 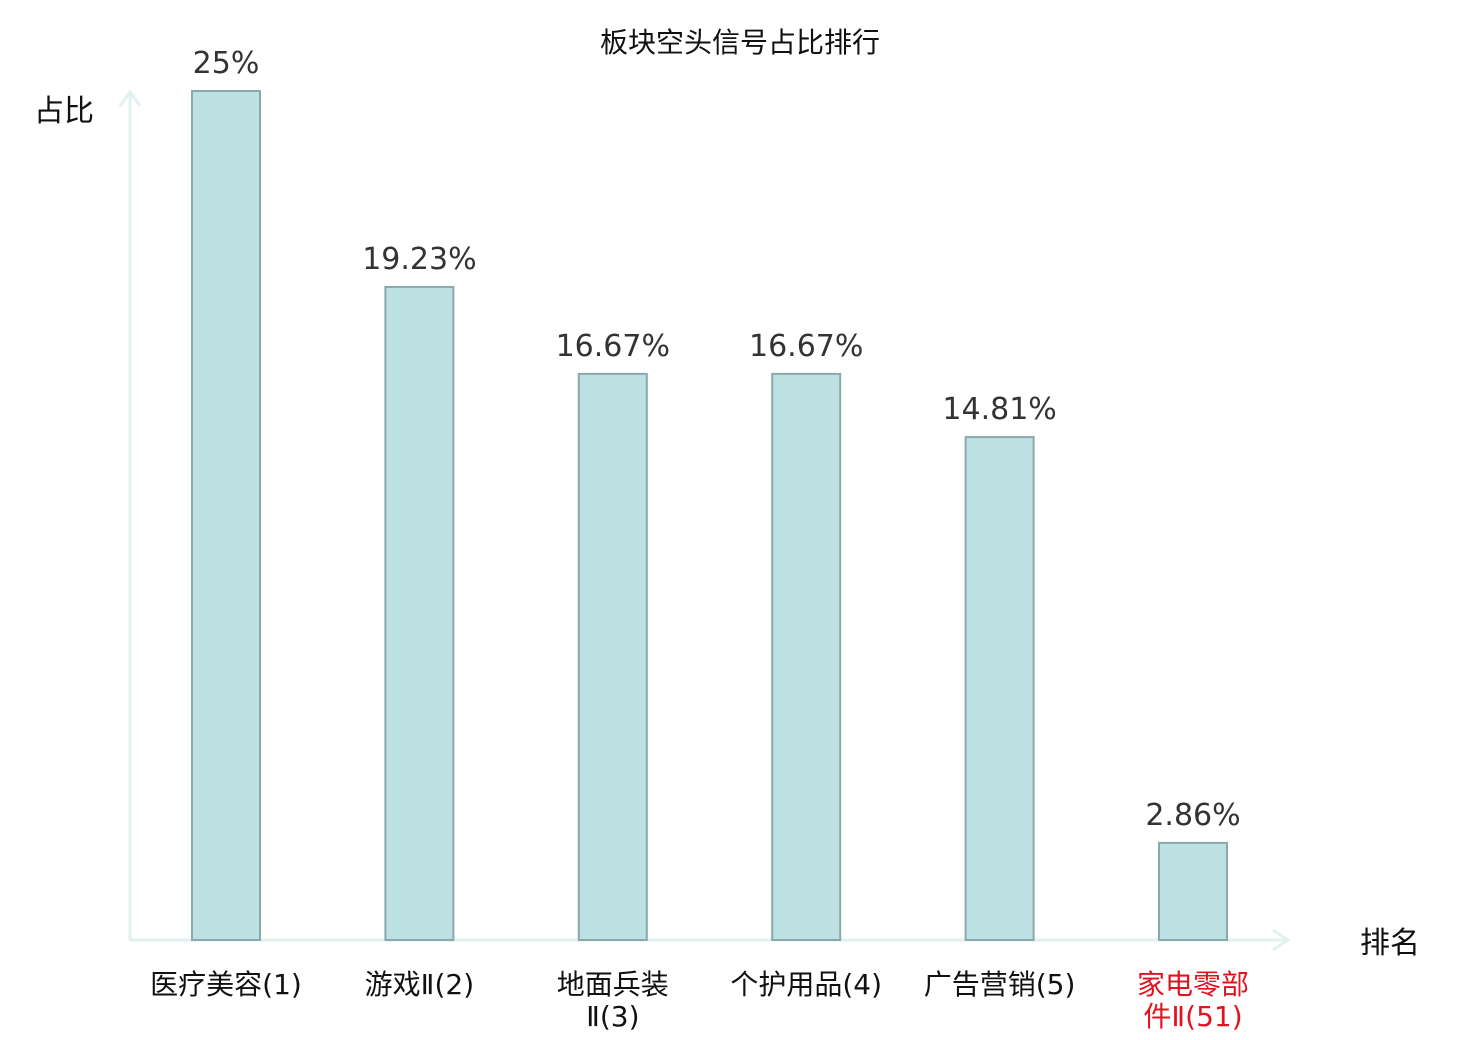 I want to click on x-tick-label-5: 广告营销(5), so click(x=1000, y=984).